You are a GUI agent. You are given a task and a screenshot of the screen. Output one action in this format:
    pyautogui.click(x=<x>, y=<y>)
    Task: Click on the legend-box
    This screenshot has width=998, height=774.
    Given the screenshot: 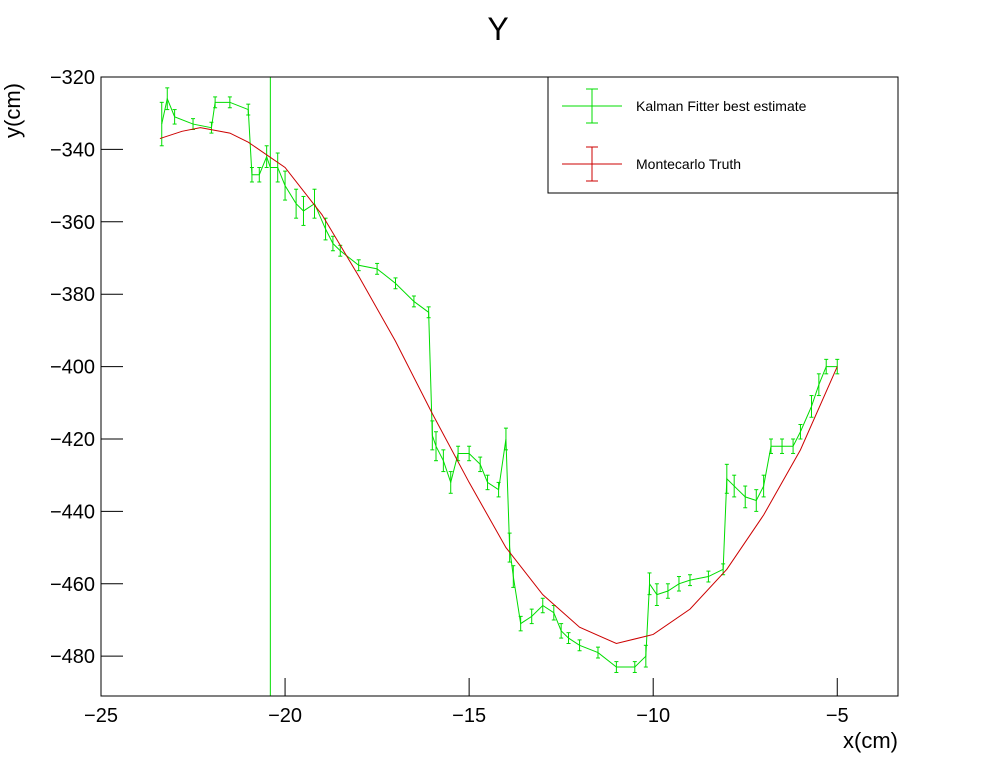 What is the action you would take?
    pyautogui.click(x=723, y=135)
    